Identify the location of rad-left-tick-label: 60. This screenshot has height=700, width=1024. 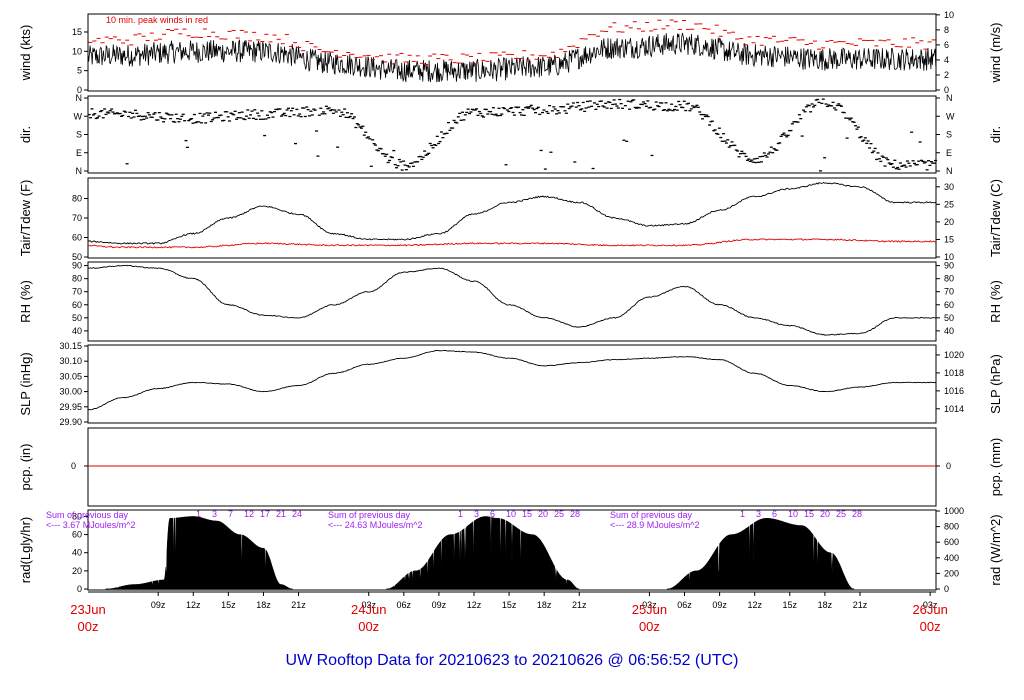
(77, 535).